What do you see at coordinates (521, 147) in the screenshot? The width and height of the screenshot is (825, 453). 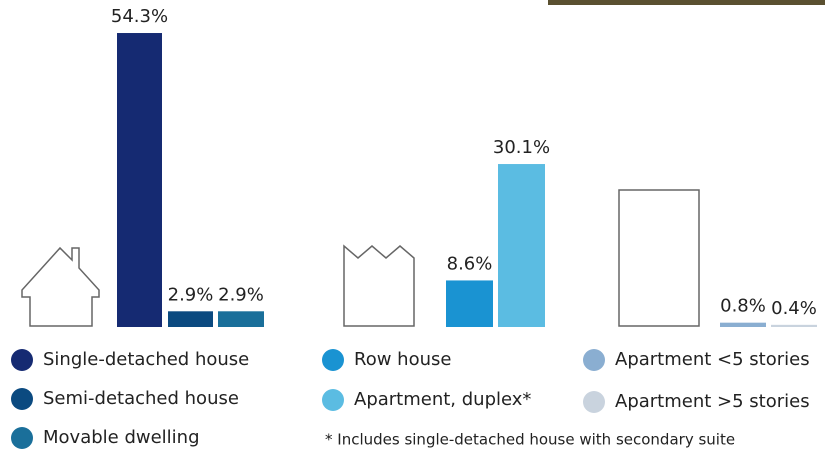 I see `value-label: 30.1%` at bounding box center [521, 147].